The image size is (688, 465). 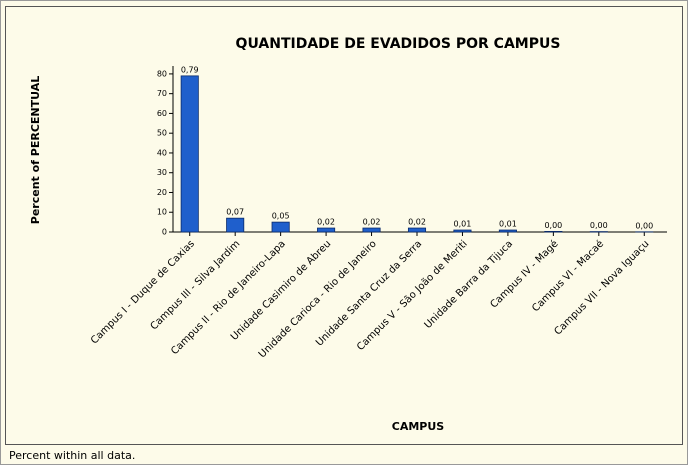 I want to click on x-axis-label: CAMPUS, so click(x=418, y=426).